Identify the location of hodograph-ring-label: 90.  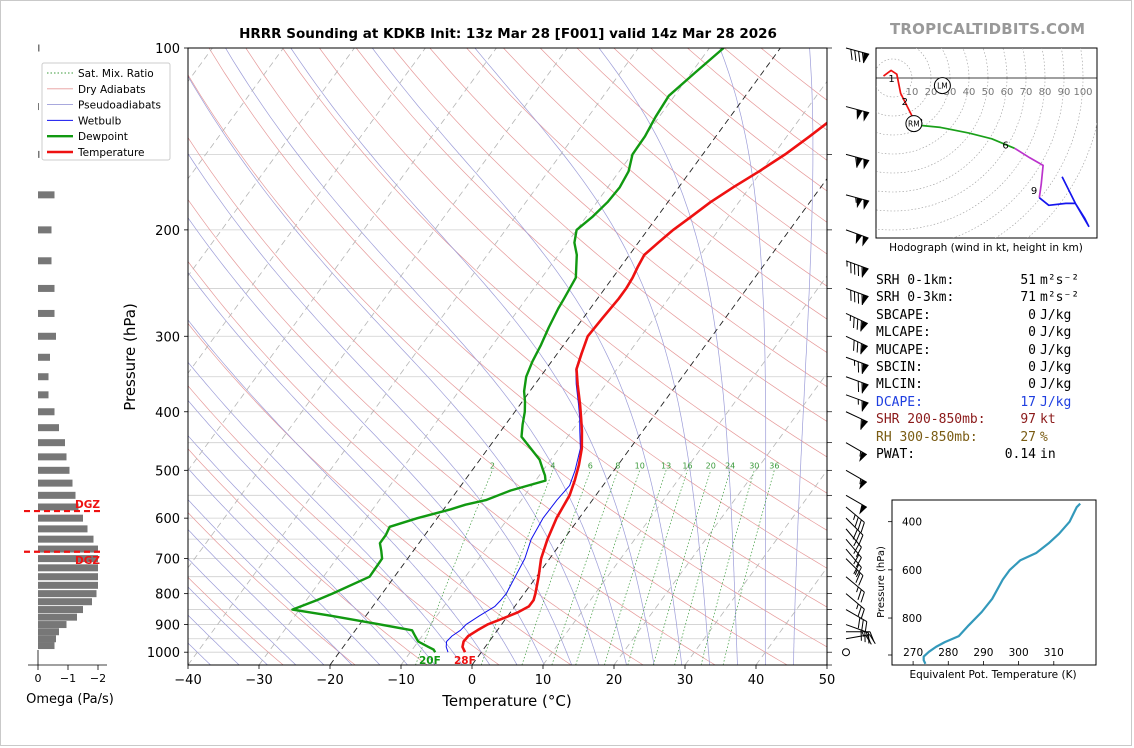
(1064, 92).